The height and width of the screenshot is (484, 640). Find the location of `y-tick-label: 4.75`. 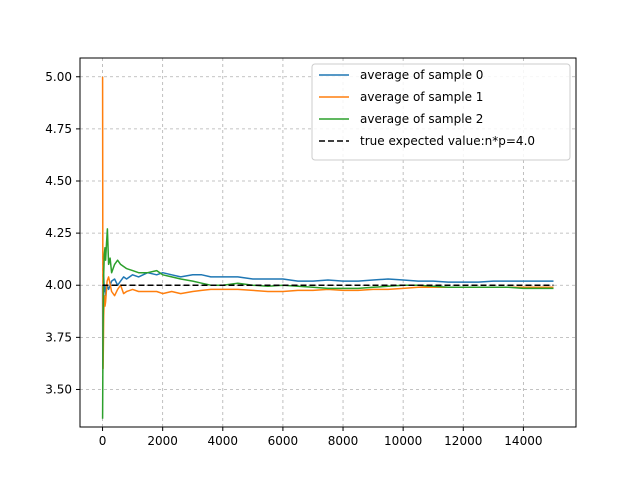

y-tick-label: 4.75 is located at coordinates (58, 129).